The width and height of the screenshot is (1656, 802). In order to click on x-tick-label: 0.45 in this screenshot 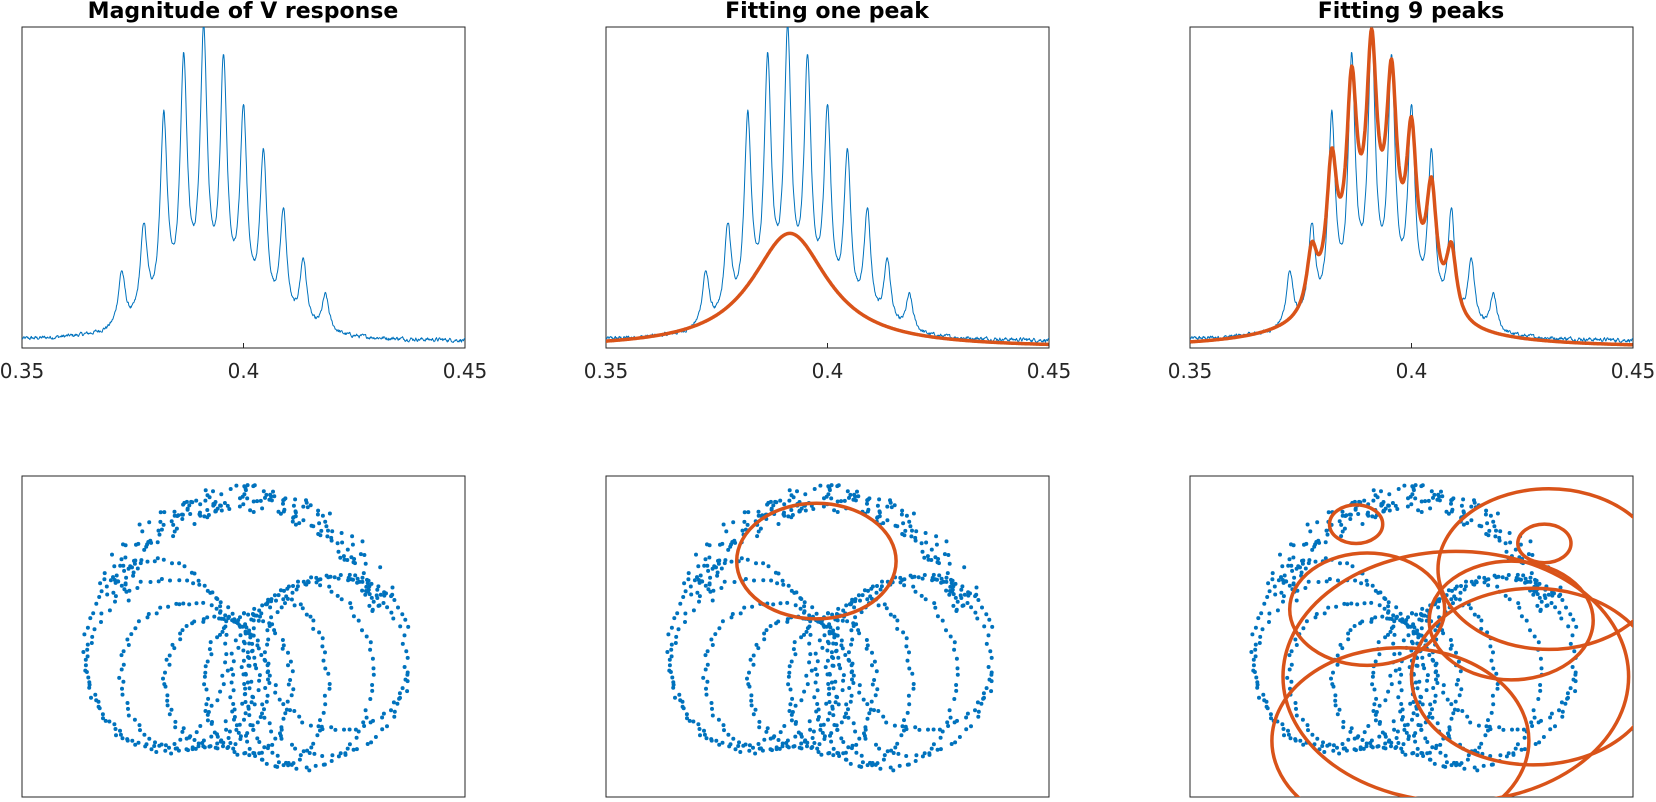, I will do `click(1633, 371)`.